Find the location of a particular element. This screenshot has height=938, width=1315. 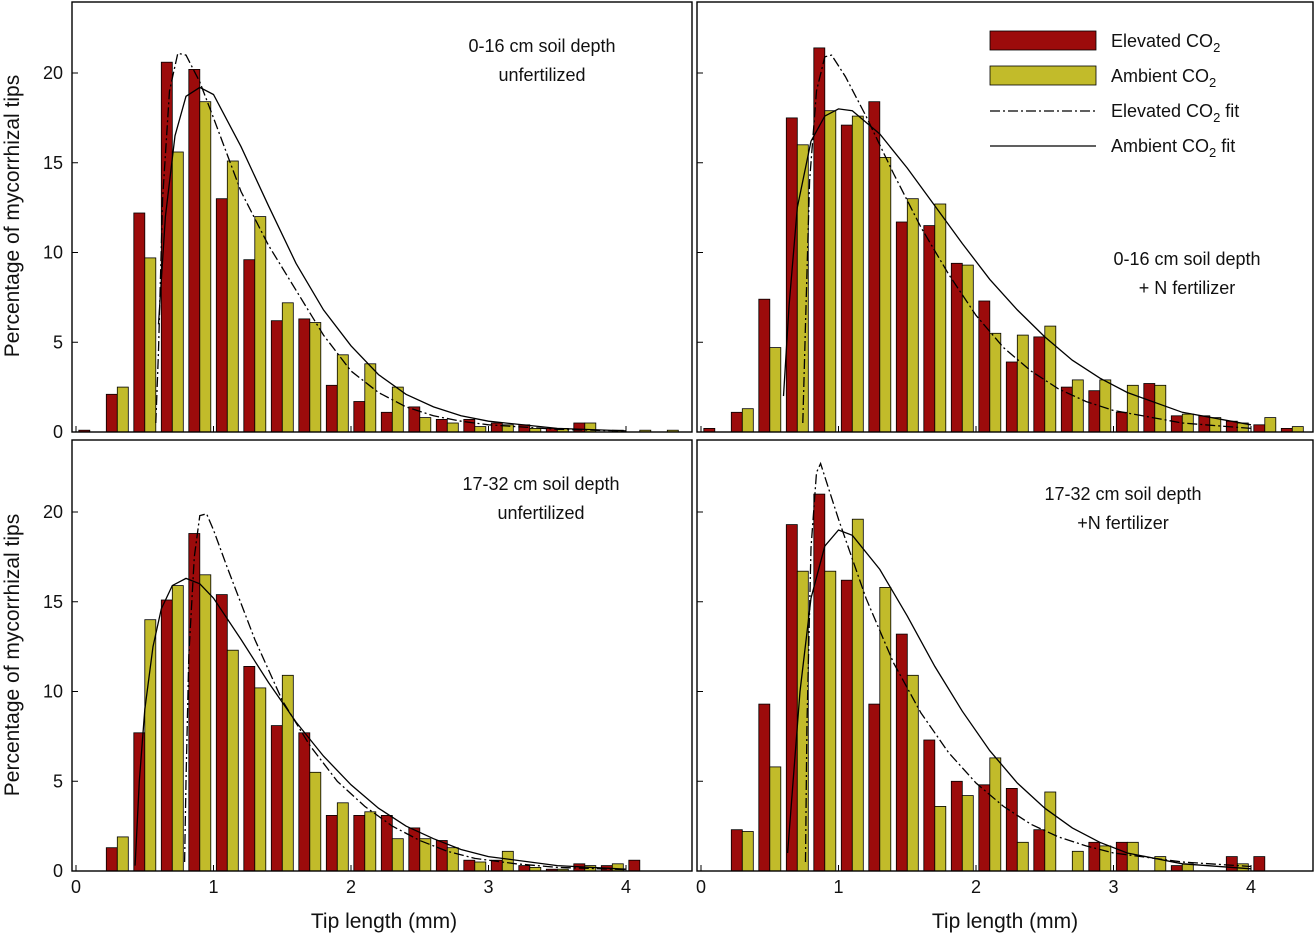

legend-item-elevated_fit: Elevated CO2 fit is located at coordinates (1114, 113).